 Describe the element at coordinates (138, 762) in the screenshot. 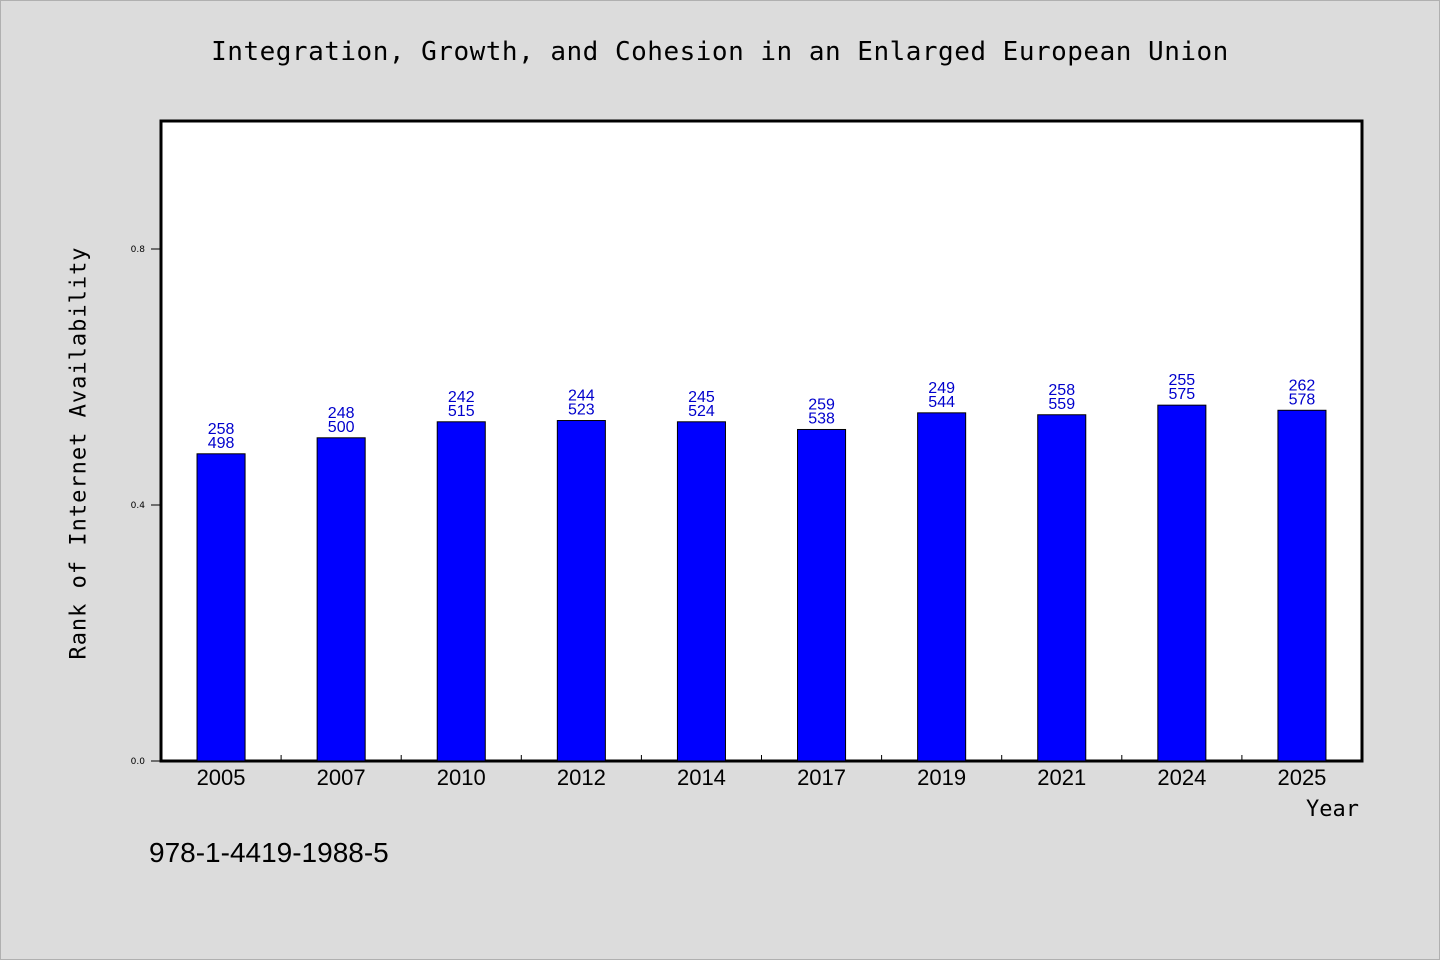

I see `y-tick-label: 0.0` at that location.